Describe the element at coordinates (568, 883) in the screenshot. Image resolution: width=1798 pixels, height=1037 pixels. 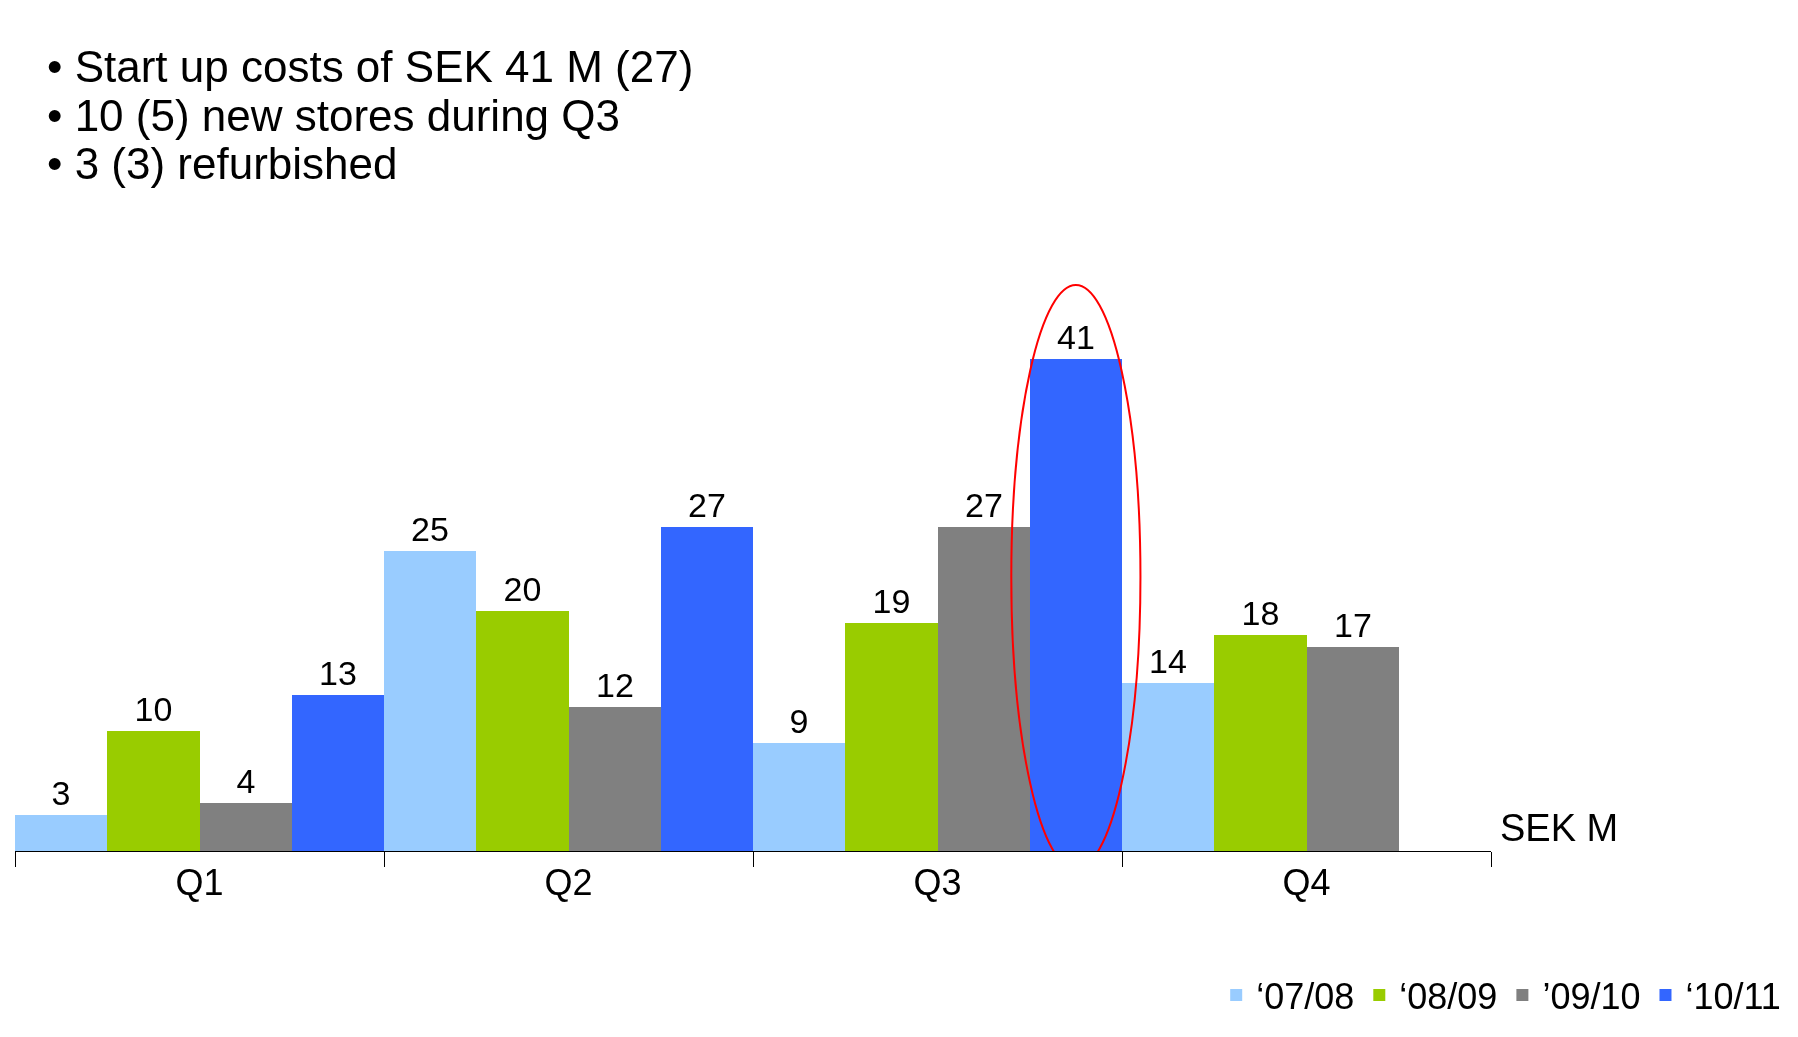
I see `x-tick-label: Q2` at that location.